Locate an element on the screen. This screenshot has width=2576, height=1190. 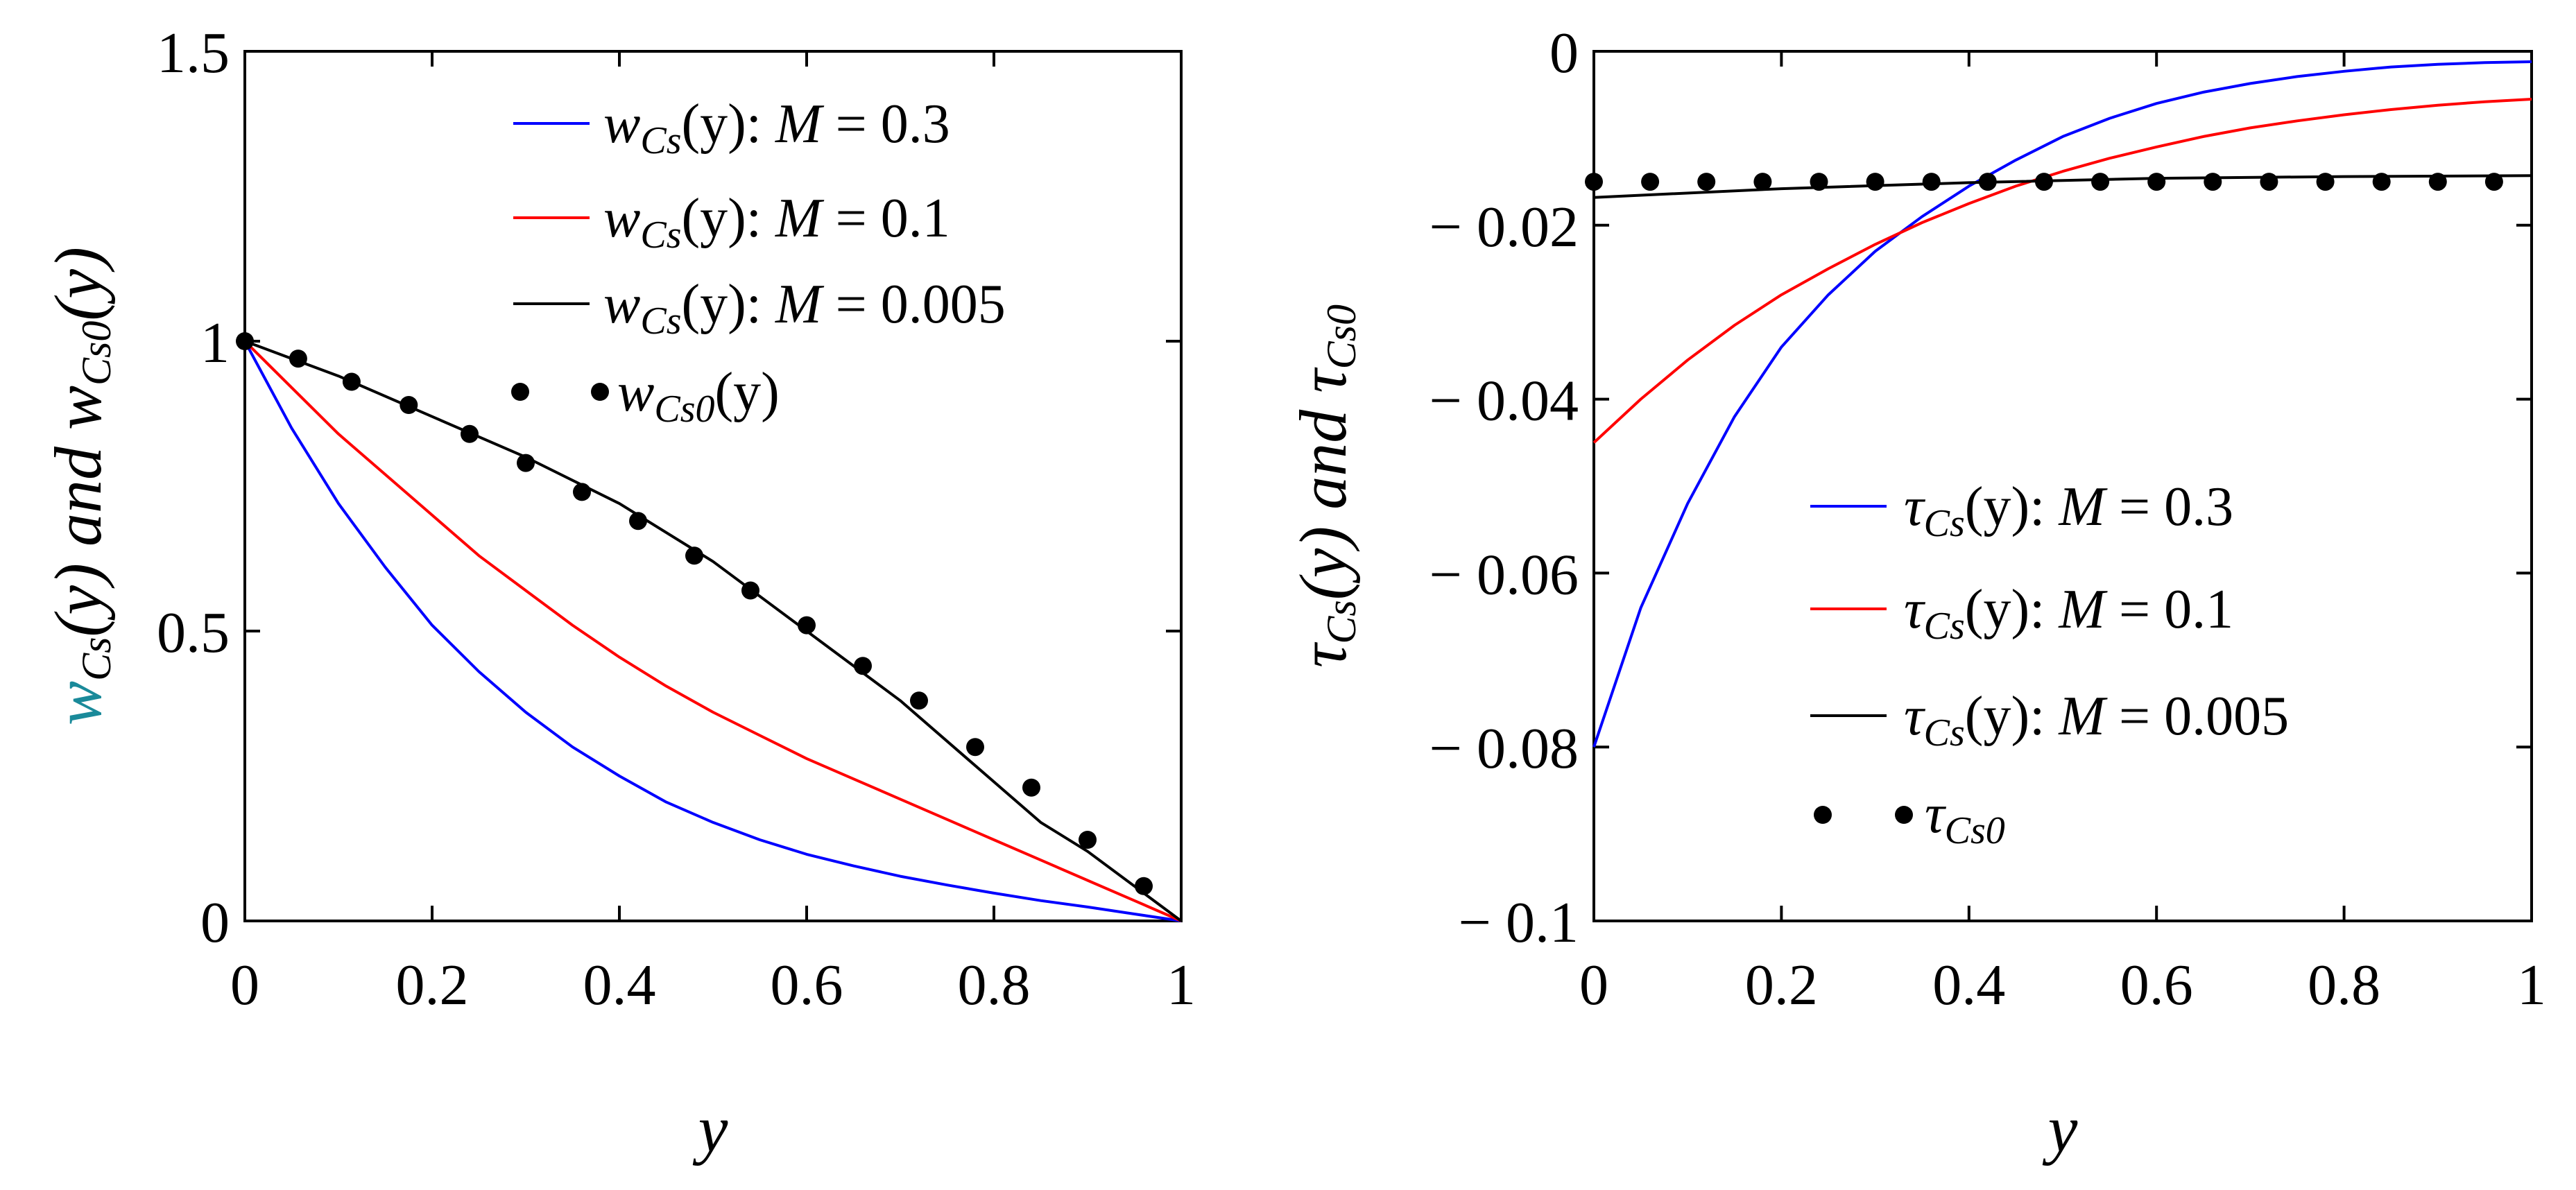
legend-label-m01: τCs(y): M = 0.1 is located at coordinates (2068, 613).